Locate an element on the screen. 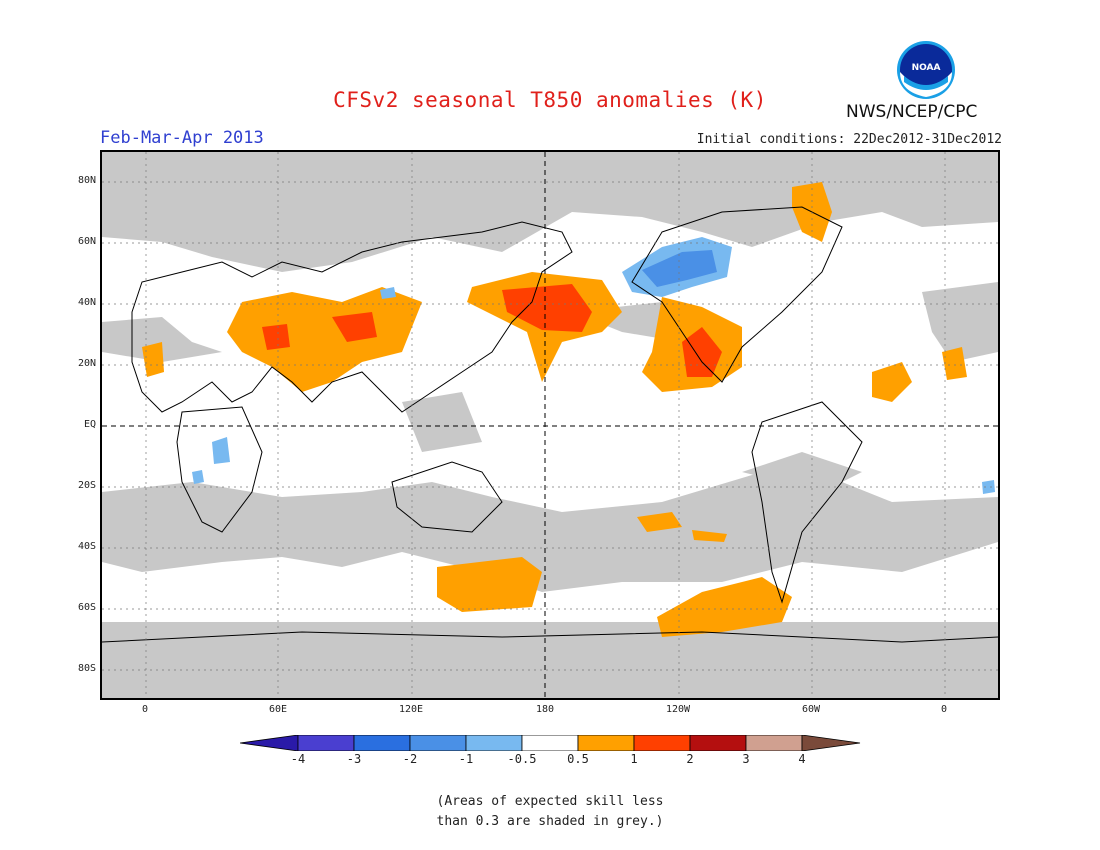  lon-label: 120E is located at coordinates (411, 709).